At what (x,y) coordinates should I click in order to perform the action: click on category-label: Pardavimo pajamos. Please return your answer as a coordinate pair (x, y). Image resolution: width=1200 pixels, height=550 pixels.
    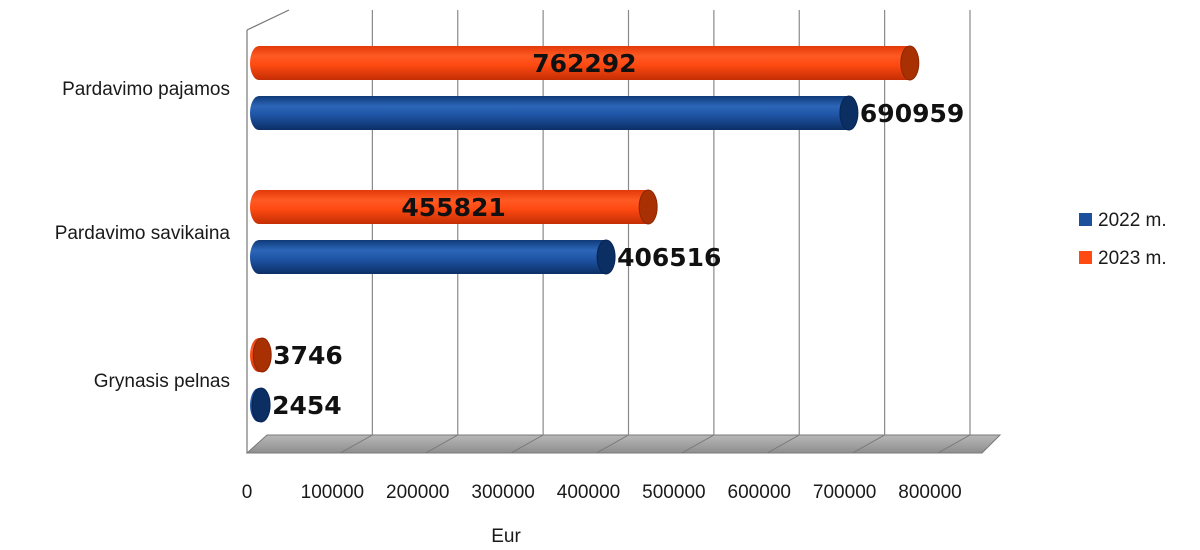
    Looking at the image, I should click on (146, 89).